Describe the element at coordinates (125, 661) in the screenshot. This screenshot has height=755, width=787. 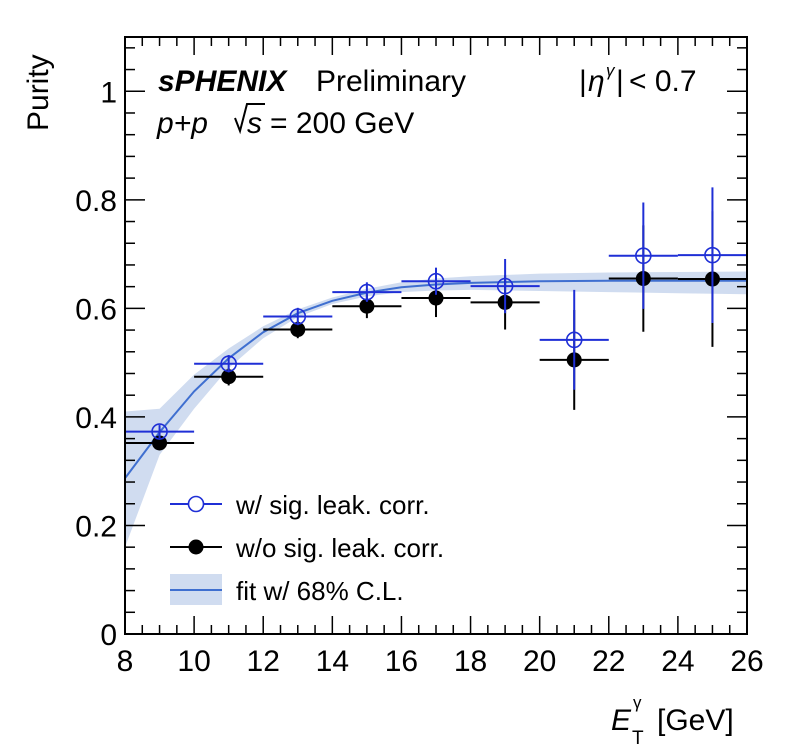
I see `x-tick-label: 8` at that location.